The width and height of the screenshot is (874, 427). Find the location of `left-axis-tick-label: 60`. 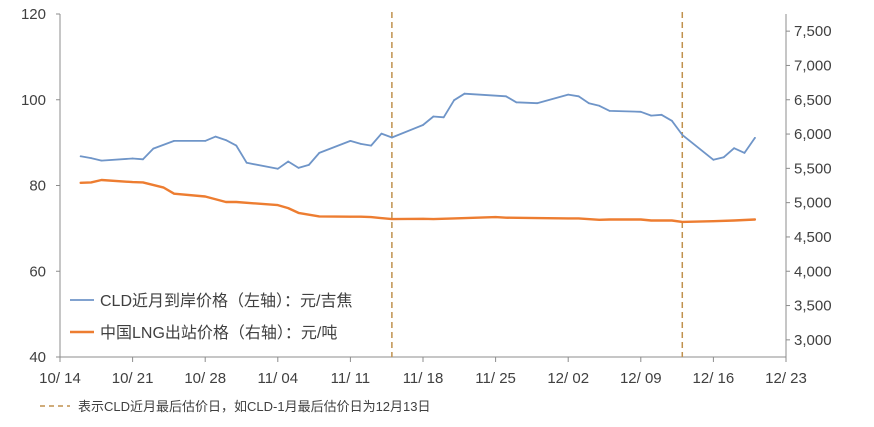

left-axis-tick-label: 60 is located at coordinates (37, 271).